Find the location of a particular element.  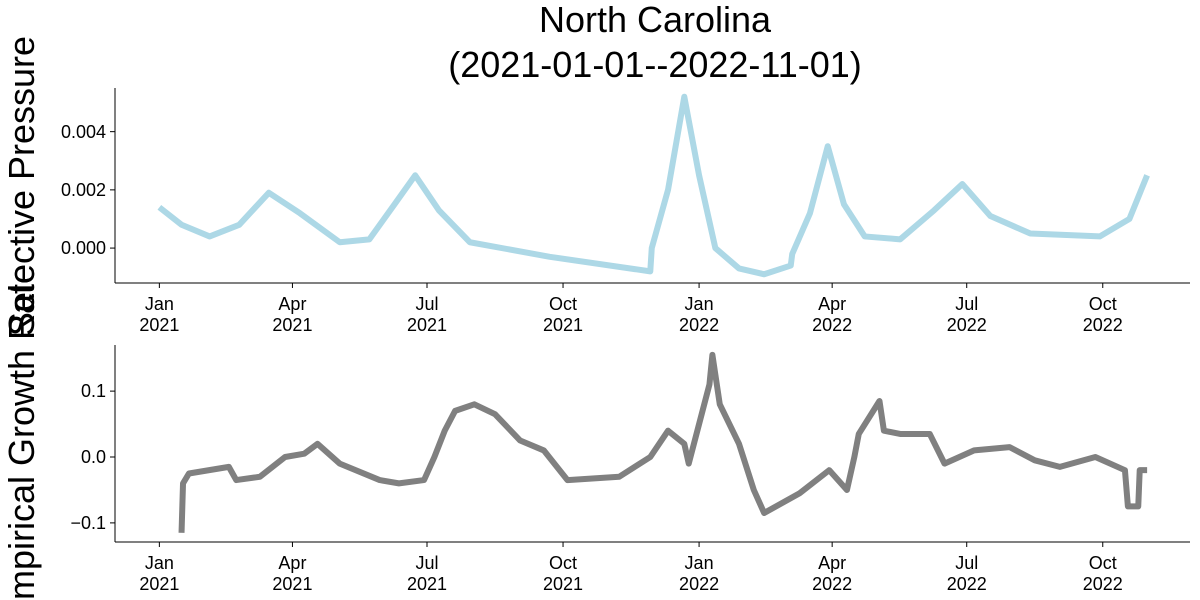

y-tick-label: −0.1 is located at coordinates (88, 522).